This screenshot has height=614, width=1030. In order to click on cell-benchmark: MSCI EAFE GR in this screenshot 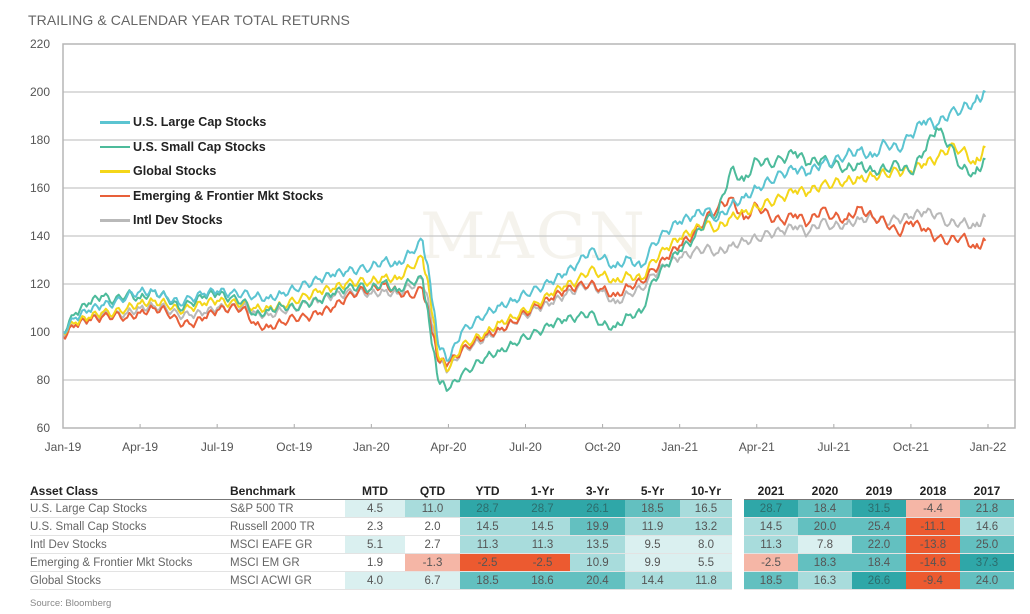, I will do `click(287, 544)`.